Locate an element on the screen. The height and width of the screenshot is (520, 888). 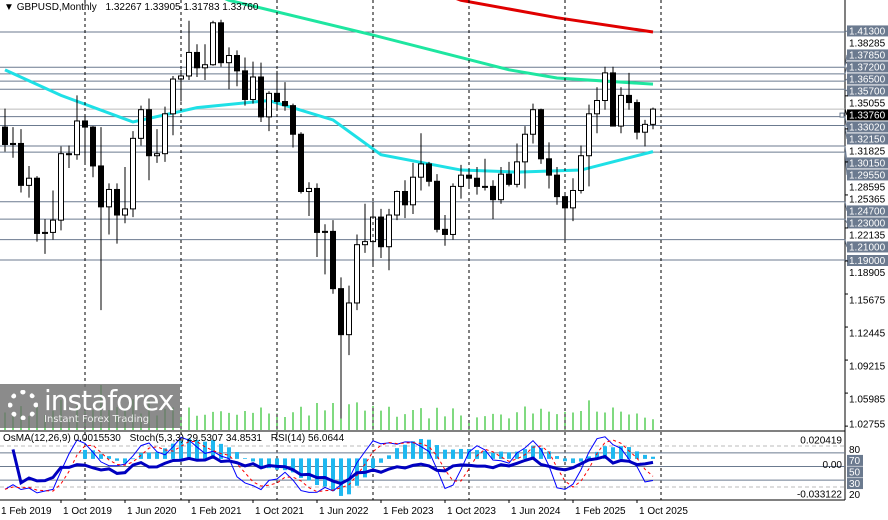
x-tick-label: 1 Feb 2023 is located at coordinates (408, 511).